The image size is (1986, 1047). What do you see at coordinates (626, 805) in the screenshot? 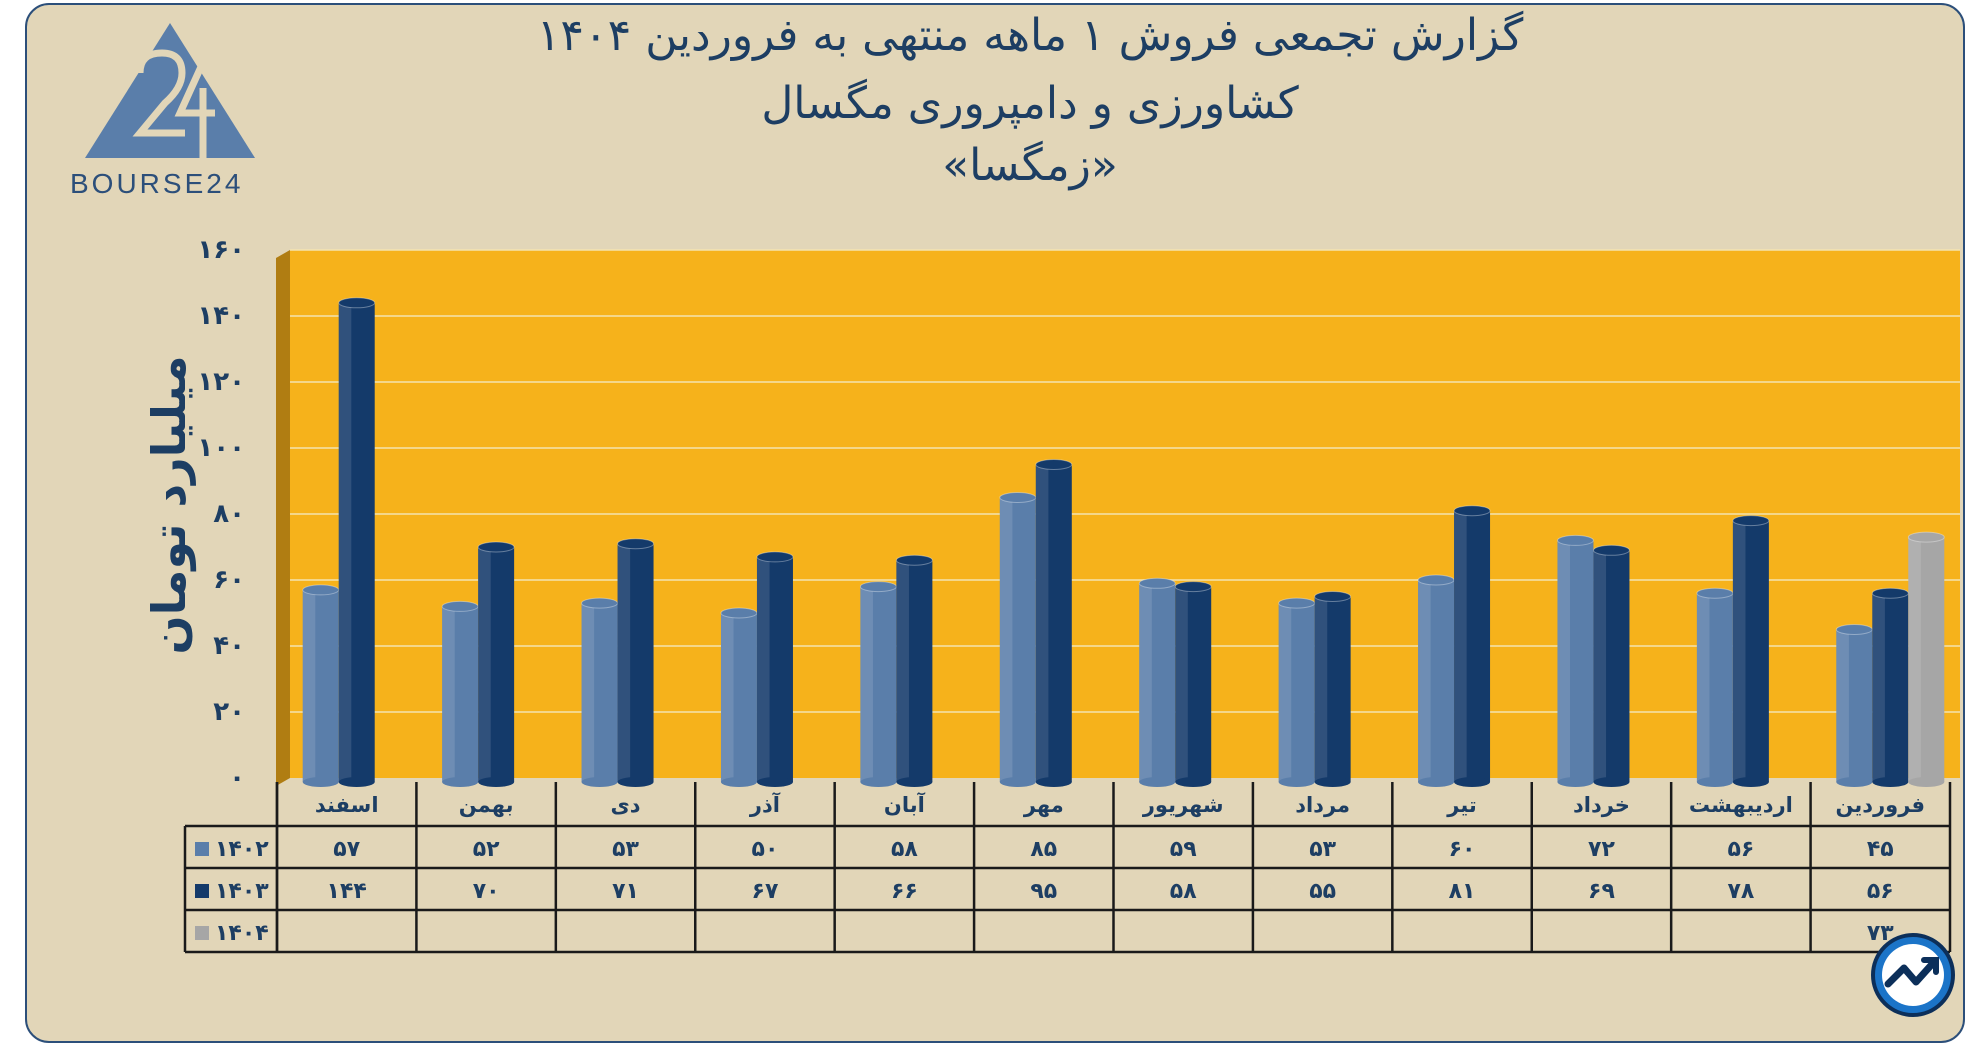
I see `x-tick-label: دی` at bounding box center [626, 805].